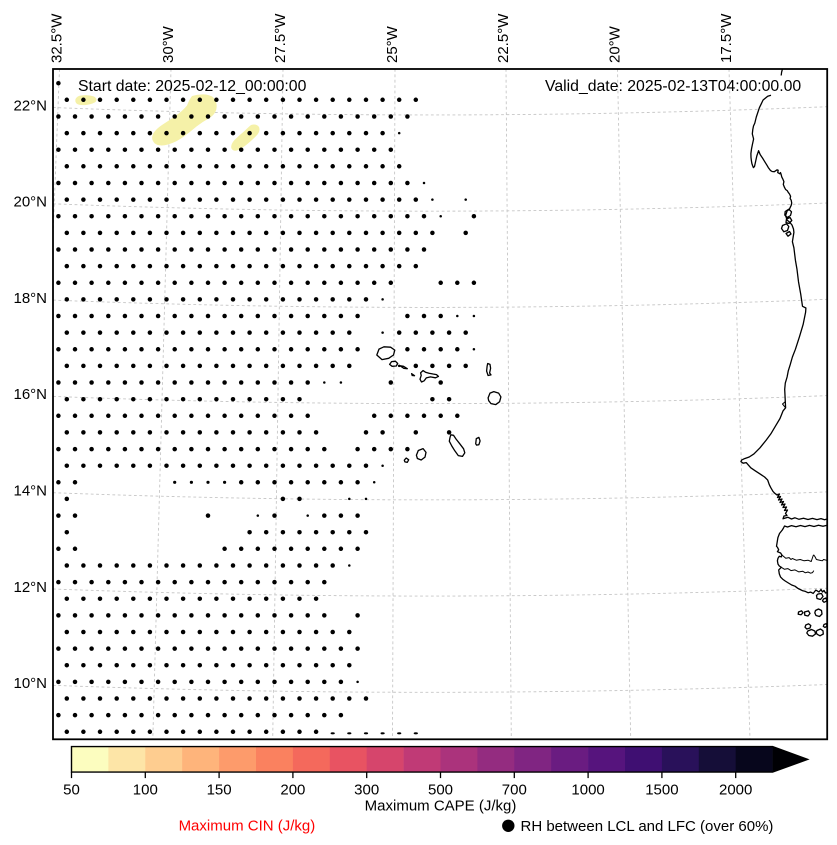 The width and height of the screenshot is (837, 845). Describe the element at coordinates (219, 790) in the screenshot. I see `svg-text: 150` at that location.